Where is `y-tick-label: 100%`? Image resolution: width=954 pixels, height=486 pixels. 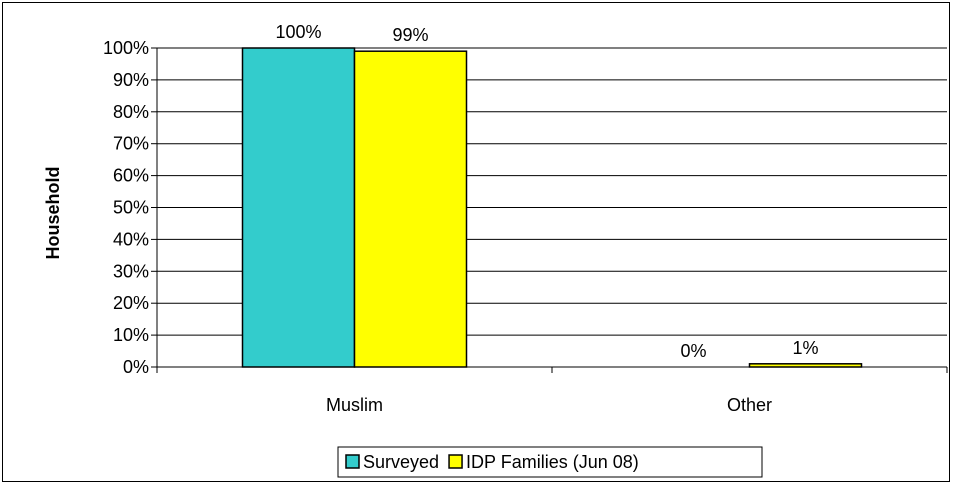
y-tick-label: 100% is located at coordinates (126, 48).